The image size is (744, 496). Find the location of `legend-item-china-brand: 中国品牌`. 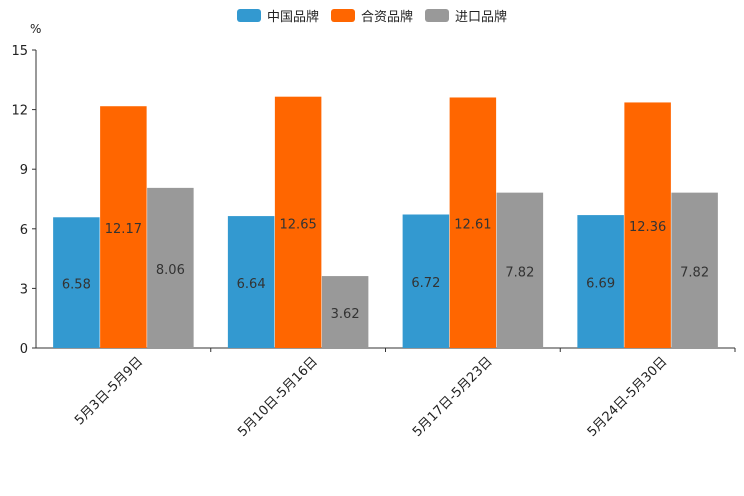

legend-item-china-brand: 中国品牌 is located at coordinates (277, 15).